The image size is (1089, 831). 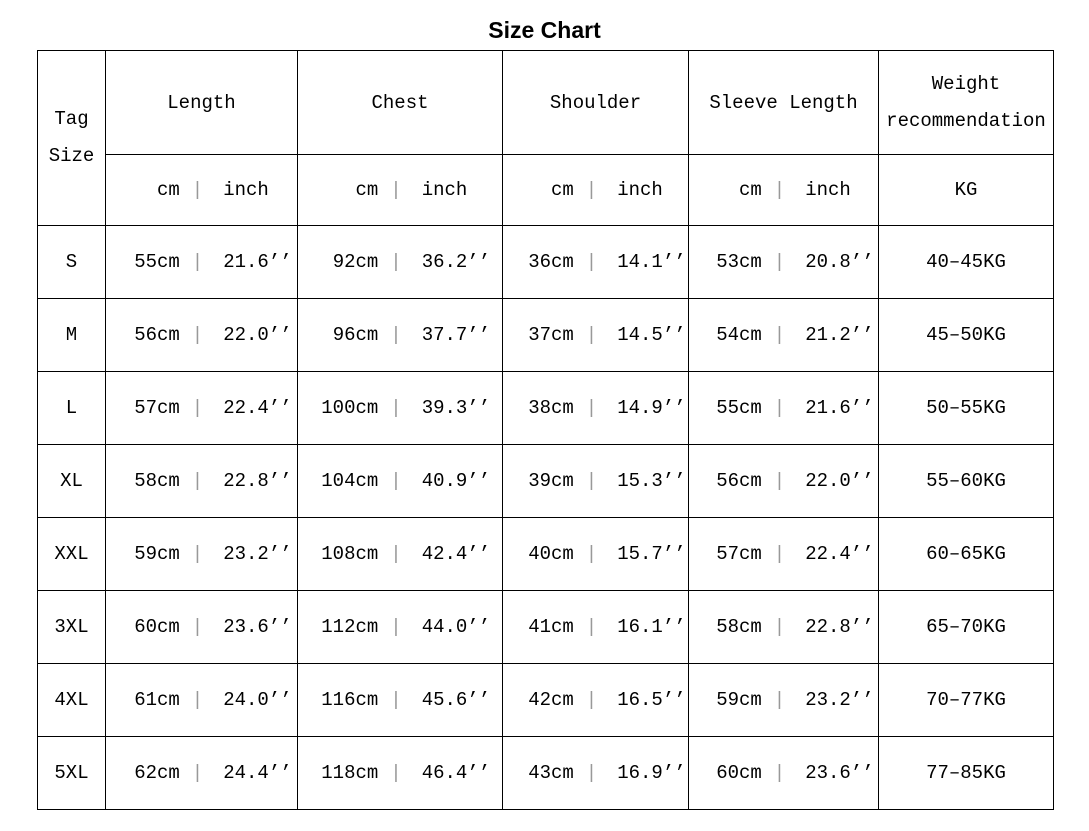 I want to click on inch-value: 21.6’’, so click(x=257, y=262).